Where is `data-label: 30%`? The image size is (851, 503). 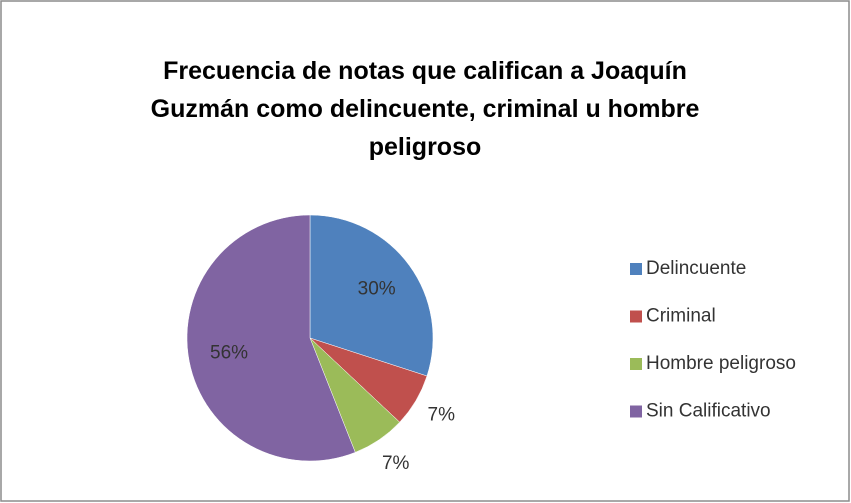 data-label: 30% is located at coordinates (377, 289).